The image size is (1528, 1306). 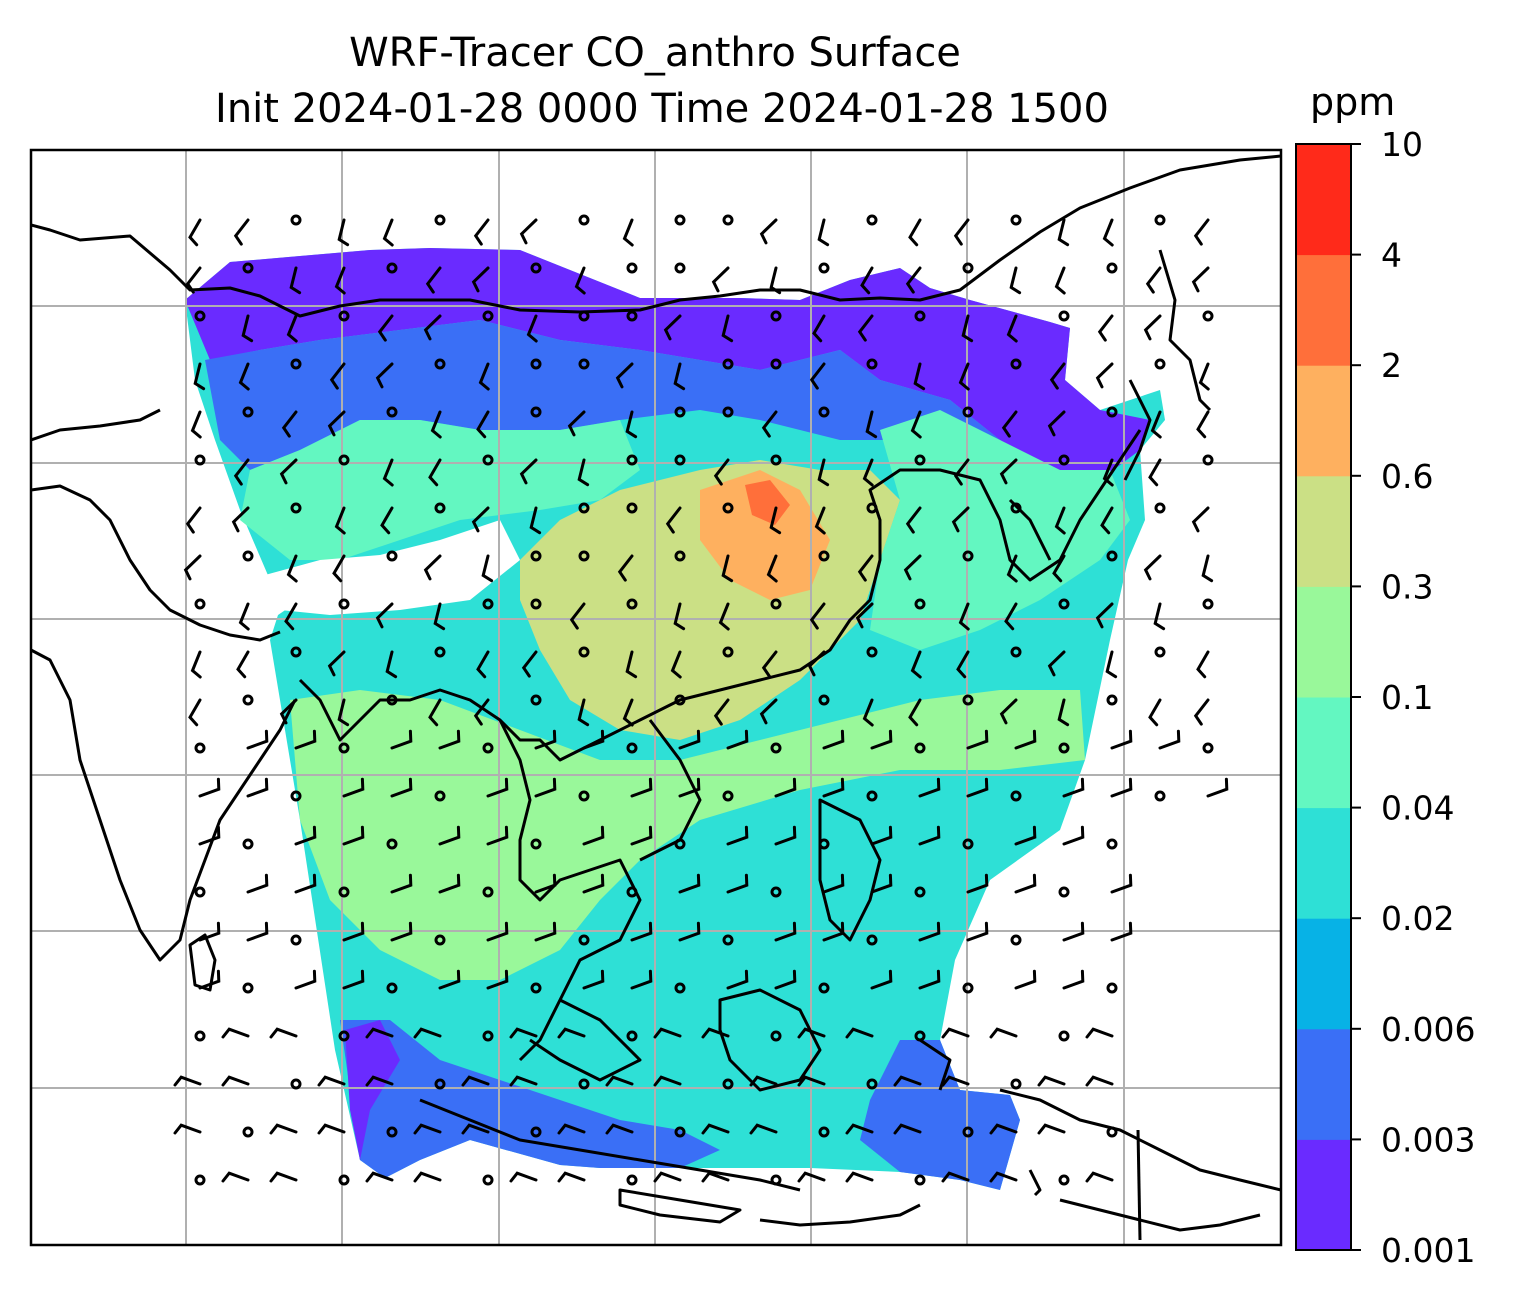 What do you see at coordinates (392, 567) in the screenshot?
I see `field-tibet-gap` at bounding box center [392, 567].